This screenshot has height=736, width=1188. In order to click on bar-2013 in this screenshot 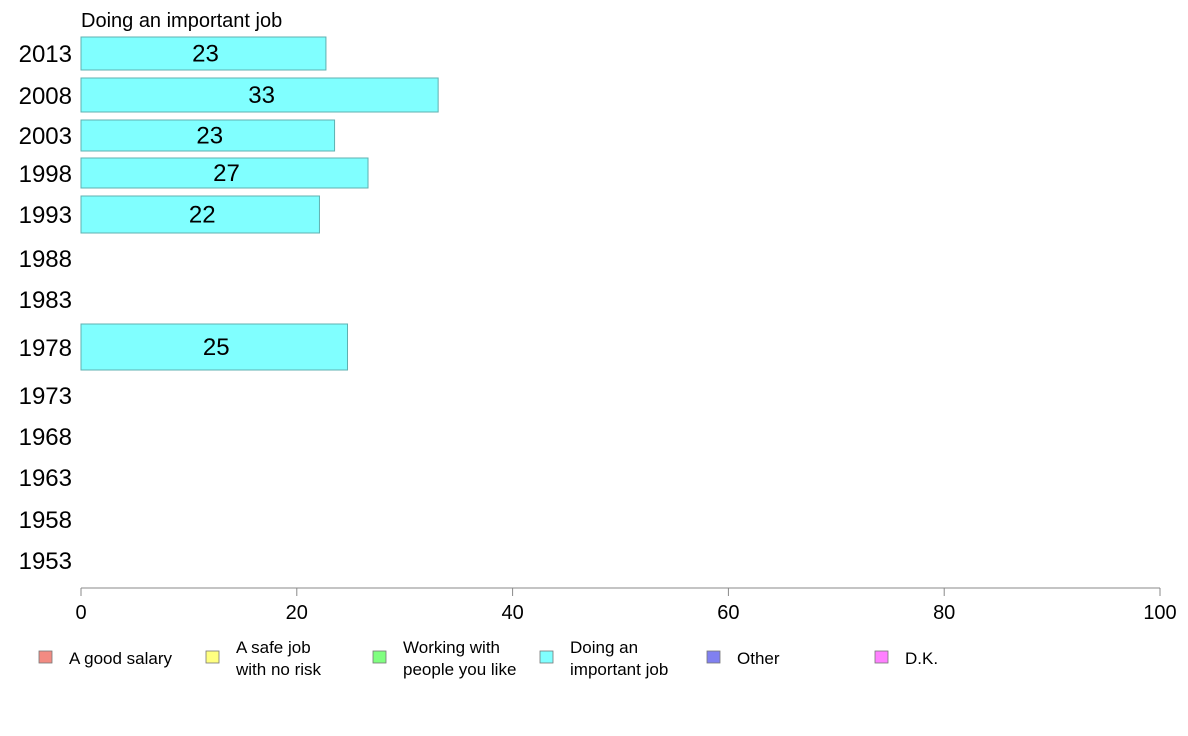, I will do `click(203, 53)`.